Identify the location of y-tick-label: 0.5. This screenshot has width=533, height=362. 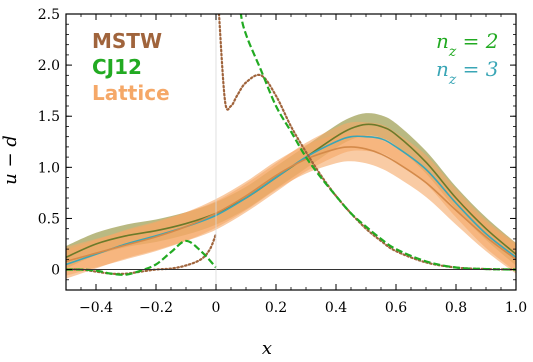
(49, 219).